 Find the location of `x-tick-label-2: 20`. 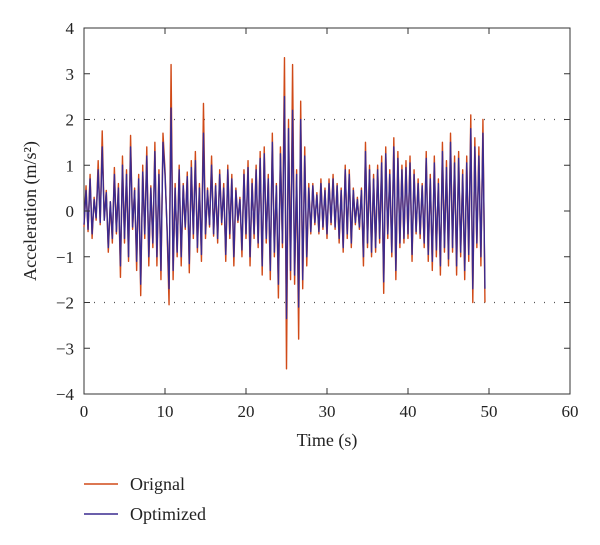

x-tick-label-2: 20 is located at coordinates (246, 411).